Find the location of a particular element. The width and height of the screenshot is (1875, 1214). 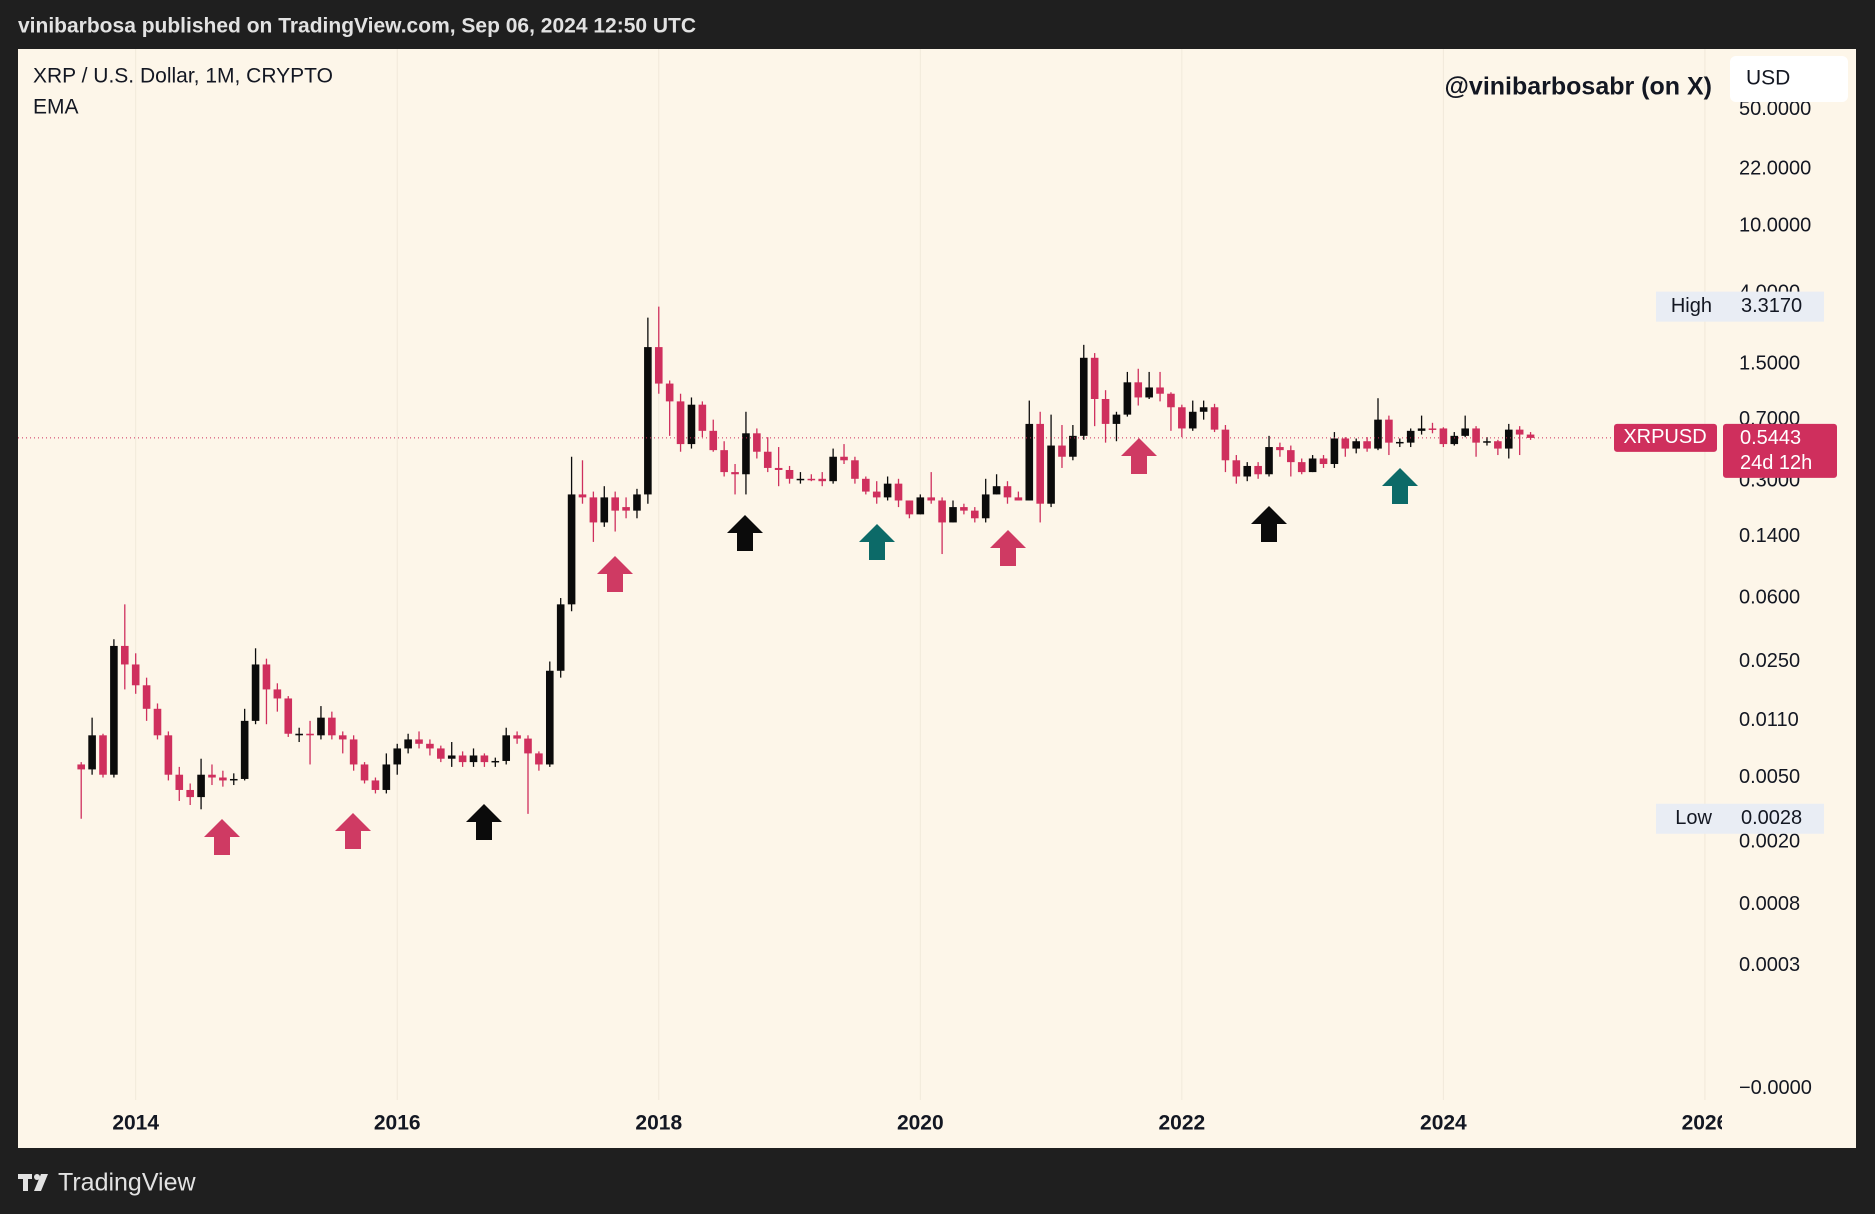

y-tick-label: 0.0050 is located at coordinates (1769, 777).